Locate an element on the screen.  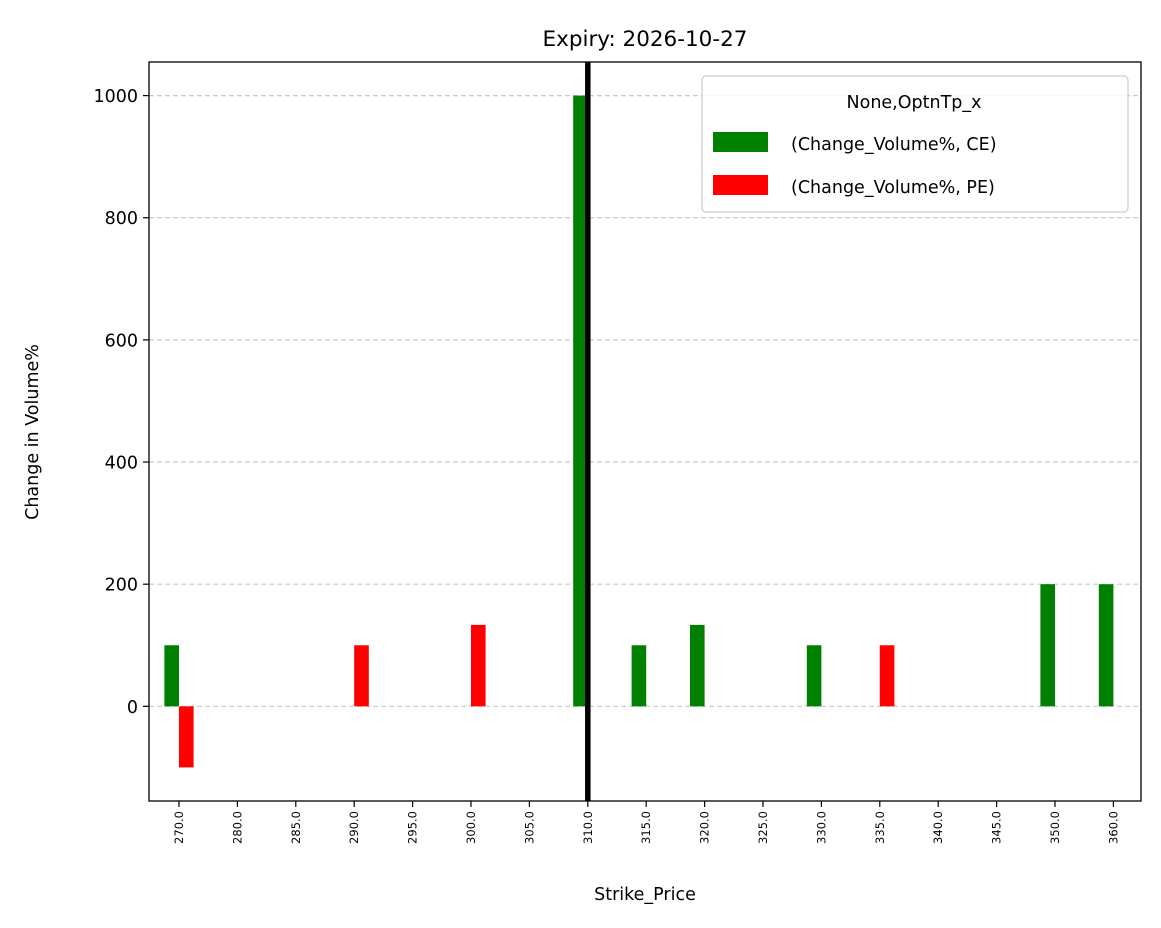
bar-pe-300.0 is located at coordinates (478, 665).